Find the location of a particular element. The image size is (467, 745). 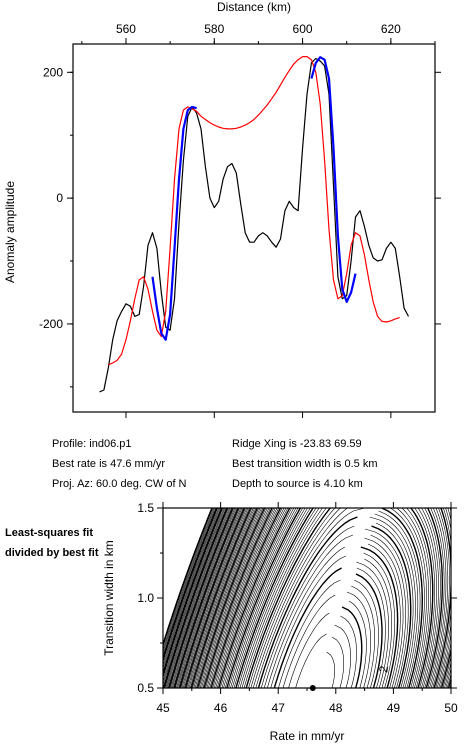

misfit-y-tick-label: 0.5 is located at coordinates (145, 688).